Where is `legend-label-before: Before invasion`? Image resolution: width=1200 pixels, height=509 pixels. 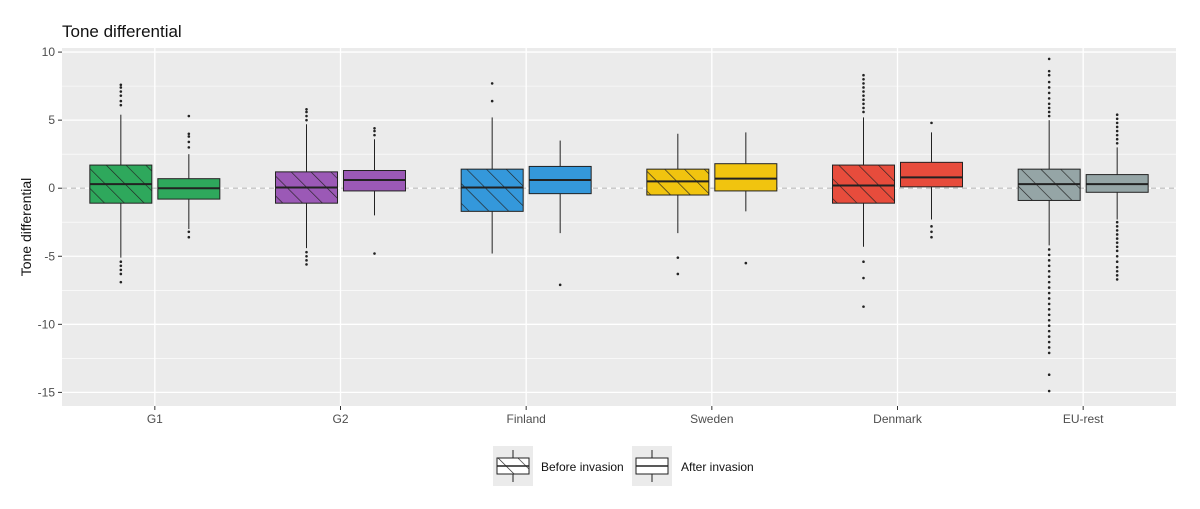
legend-label-before: Before invasion is located at coordinates (582, 467).